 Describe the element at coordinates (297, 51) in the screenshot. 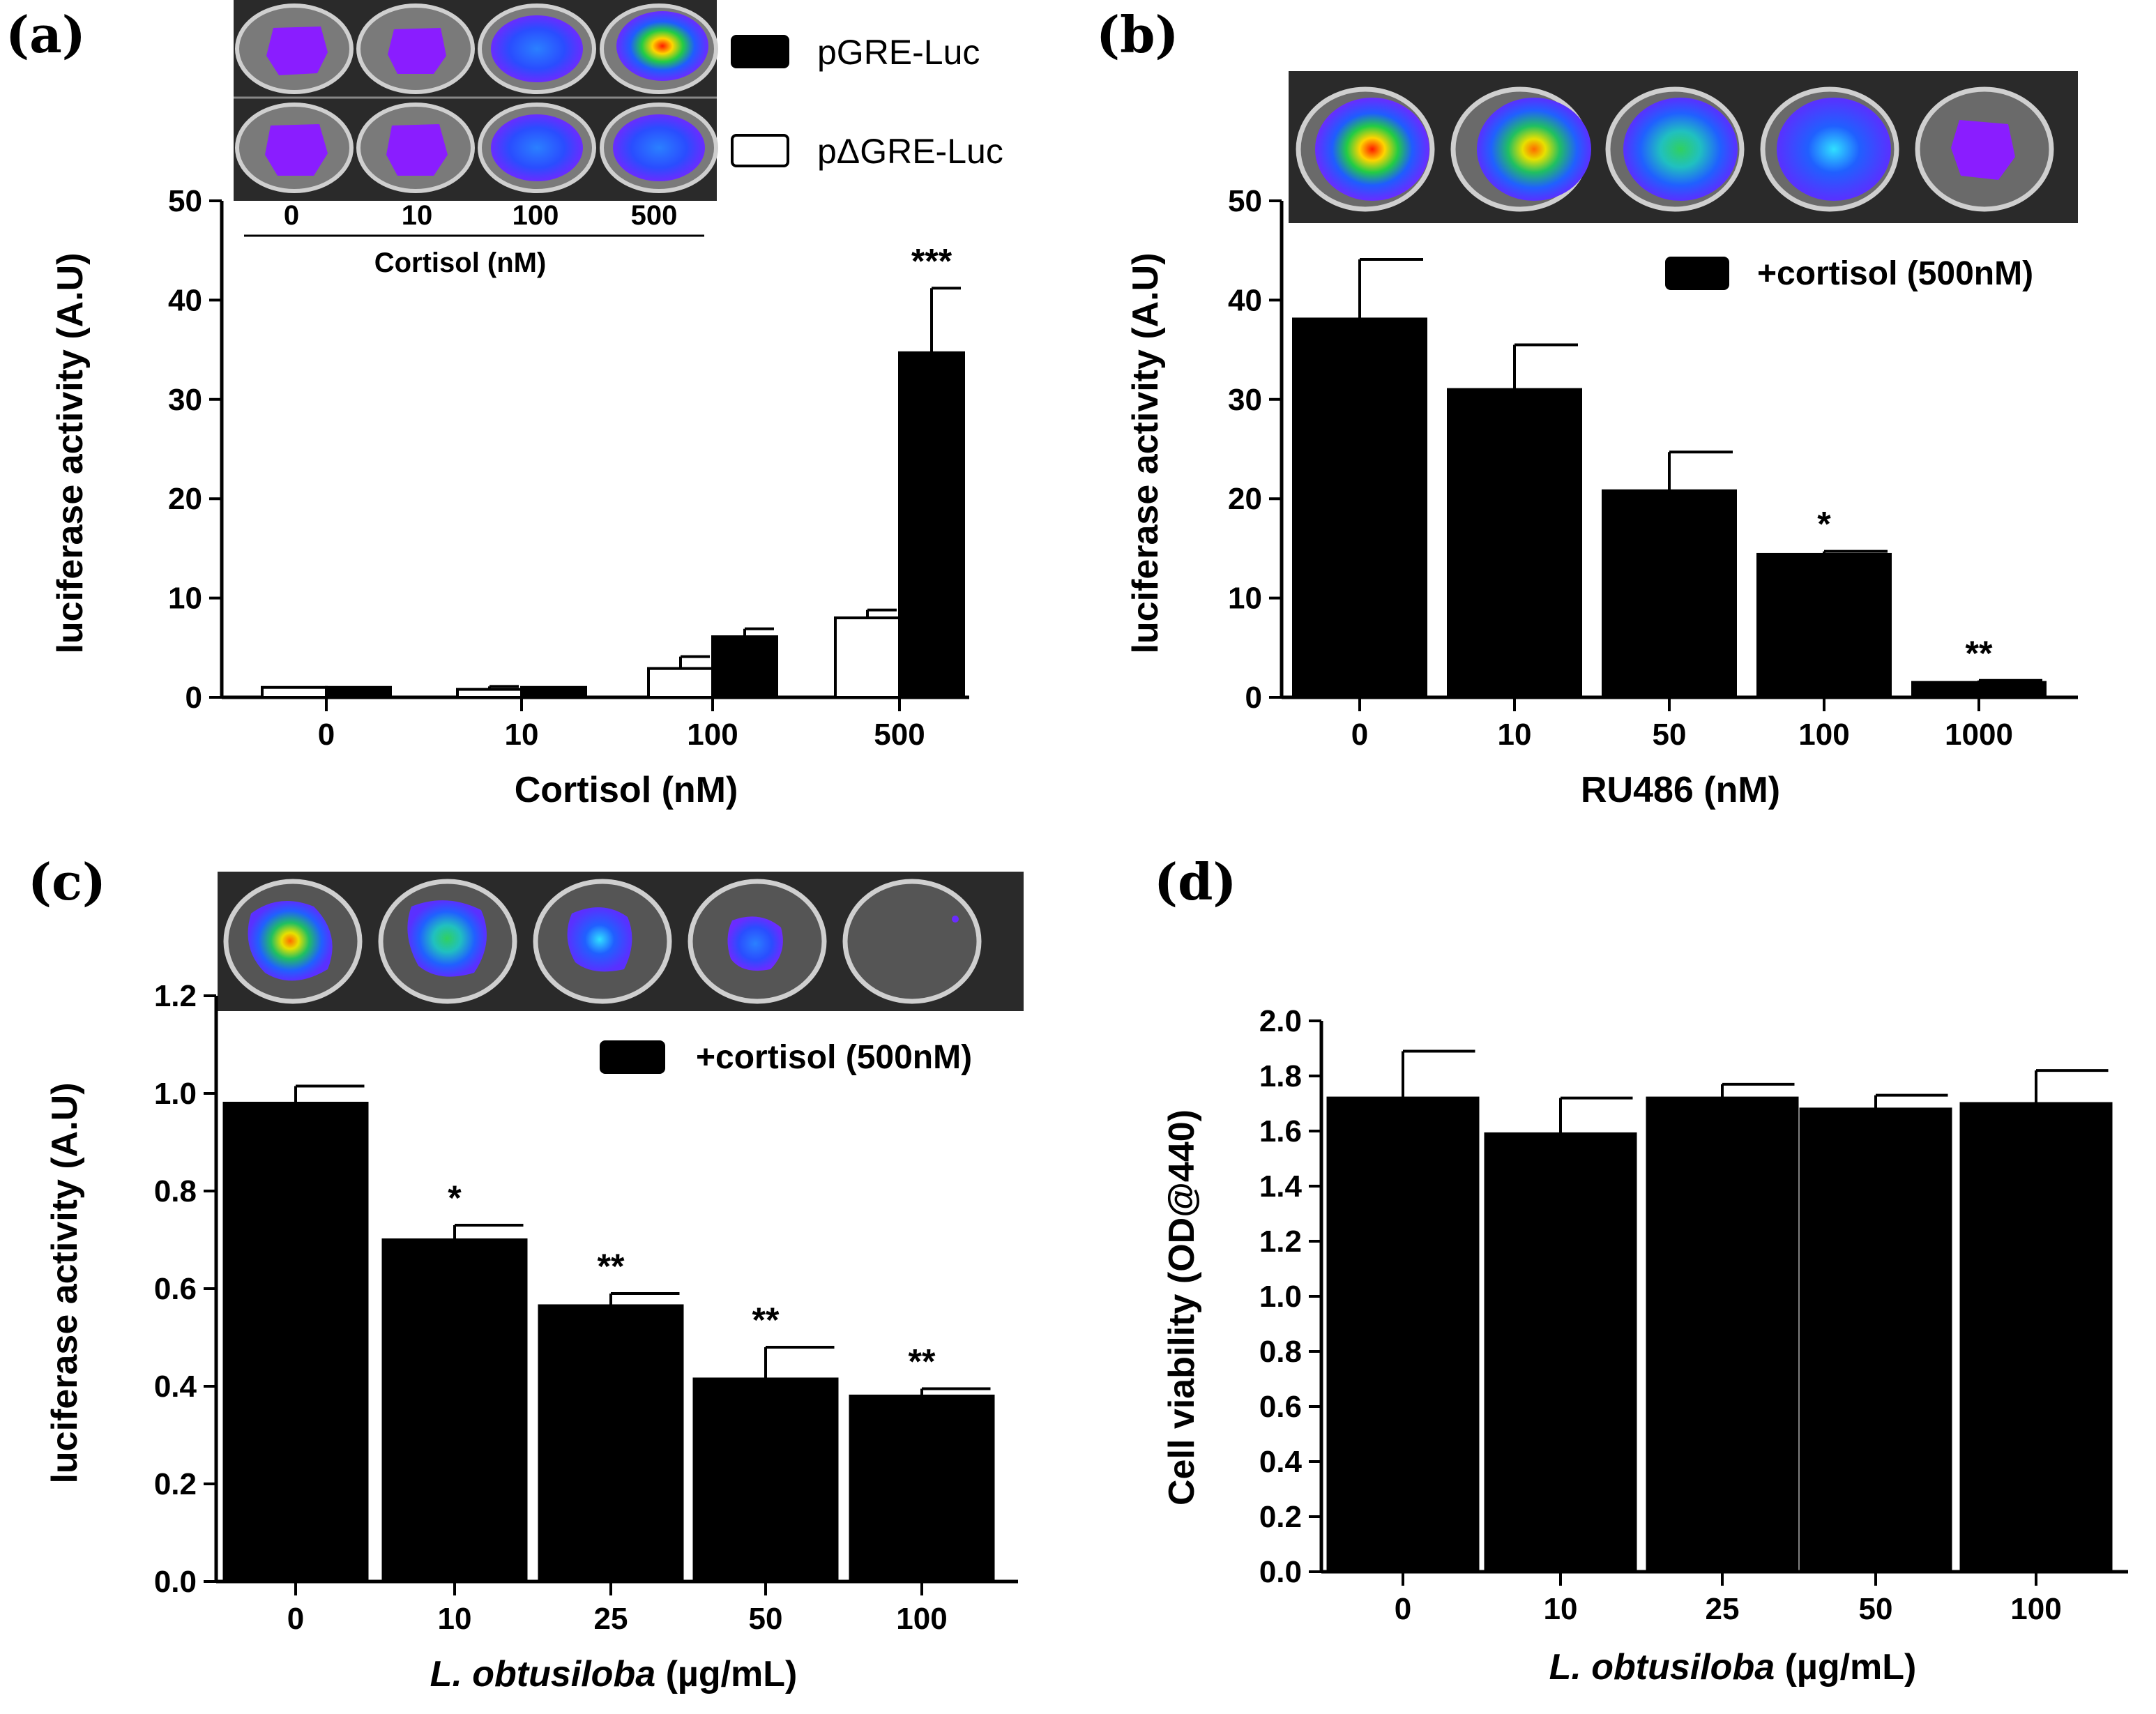

I see `well-a1-1-signal` at that location.